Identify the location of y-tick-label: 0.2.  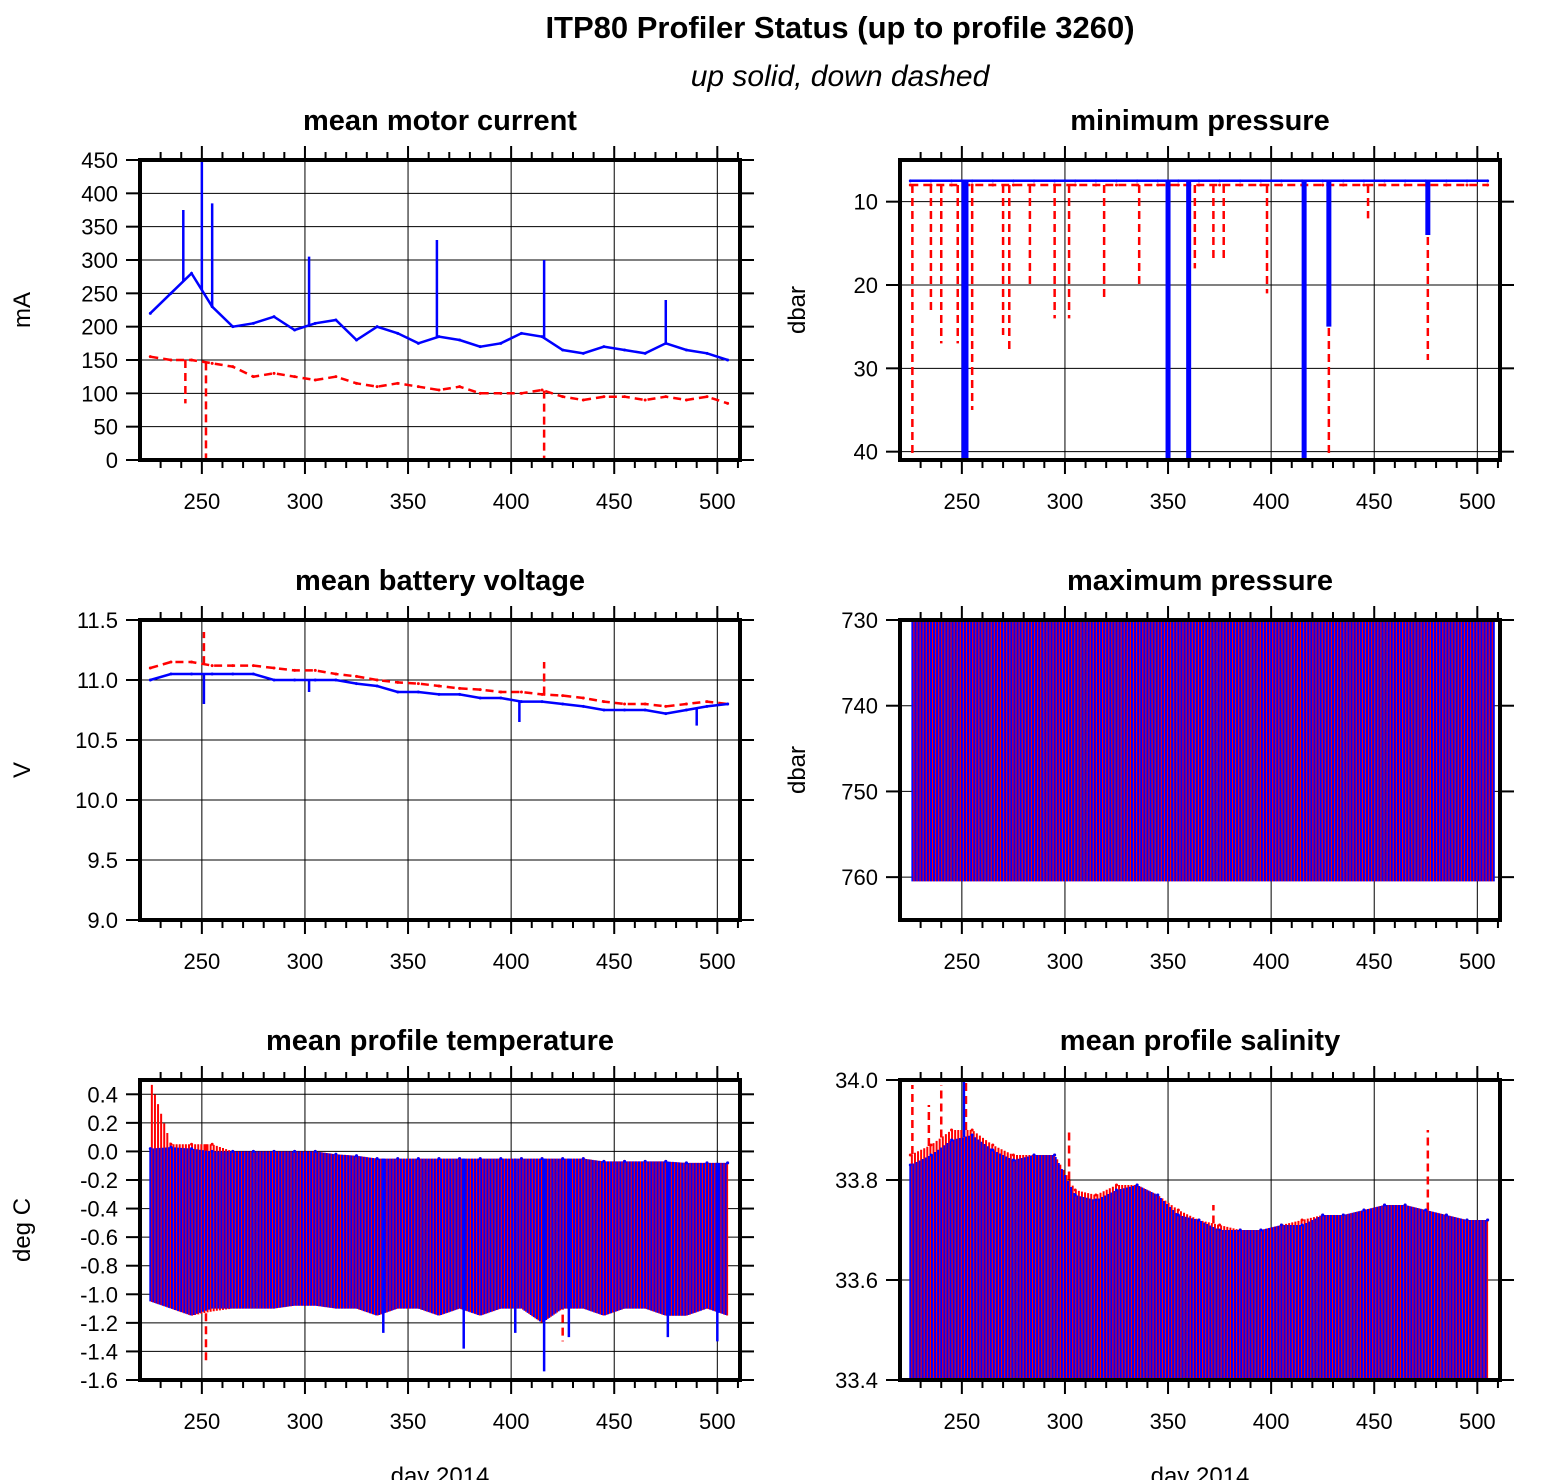
(102, 1123).